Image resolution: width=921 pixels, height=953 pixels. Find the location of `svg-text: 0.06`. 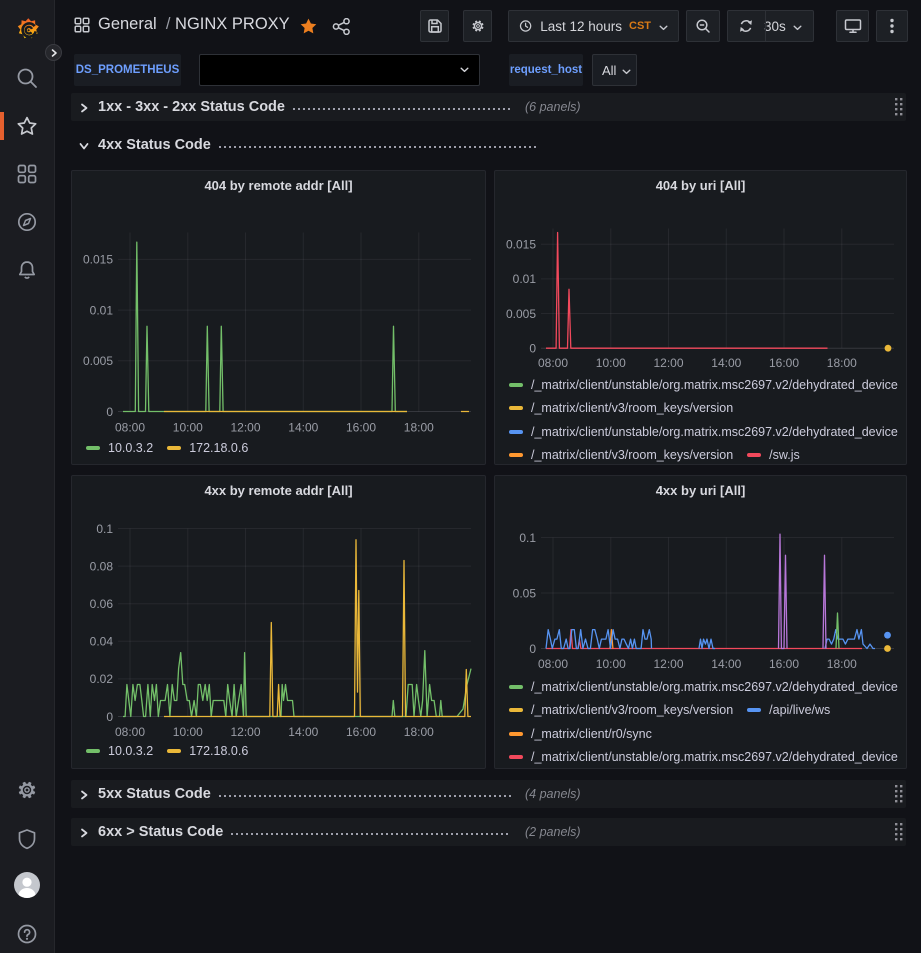

svg-text: 0.06 is located at coordinates (102, 604).